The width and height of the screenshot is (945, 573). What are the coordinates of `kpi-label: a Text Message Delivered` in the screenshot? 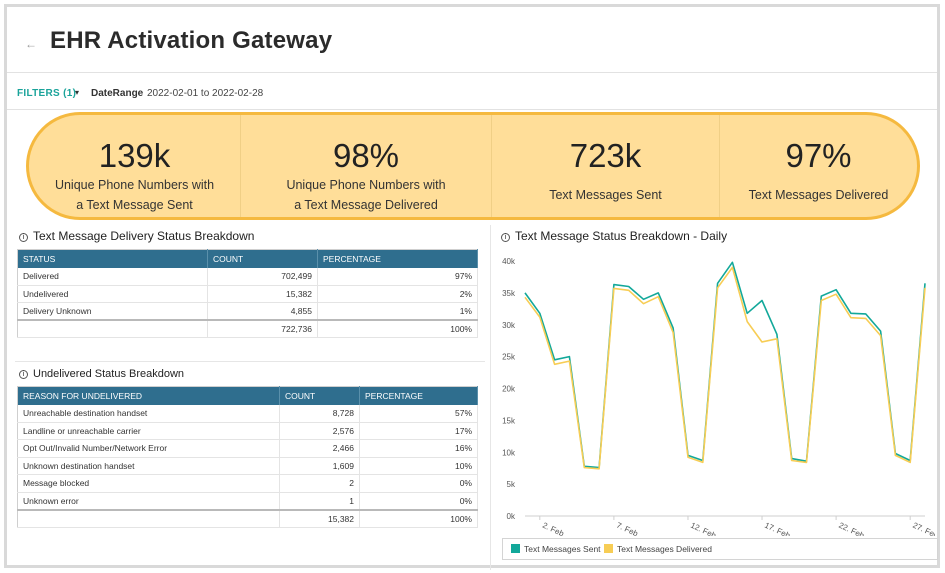 It's located at (366, 205).